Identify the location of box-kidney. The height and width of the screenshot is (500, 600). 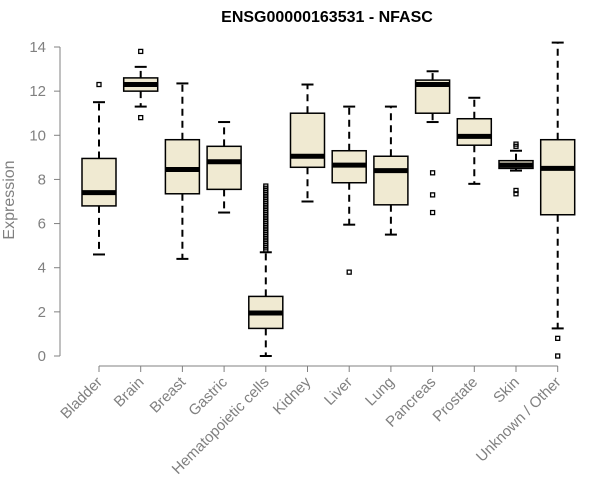
(307, 143).